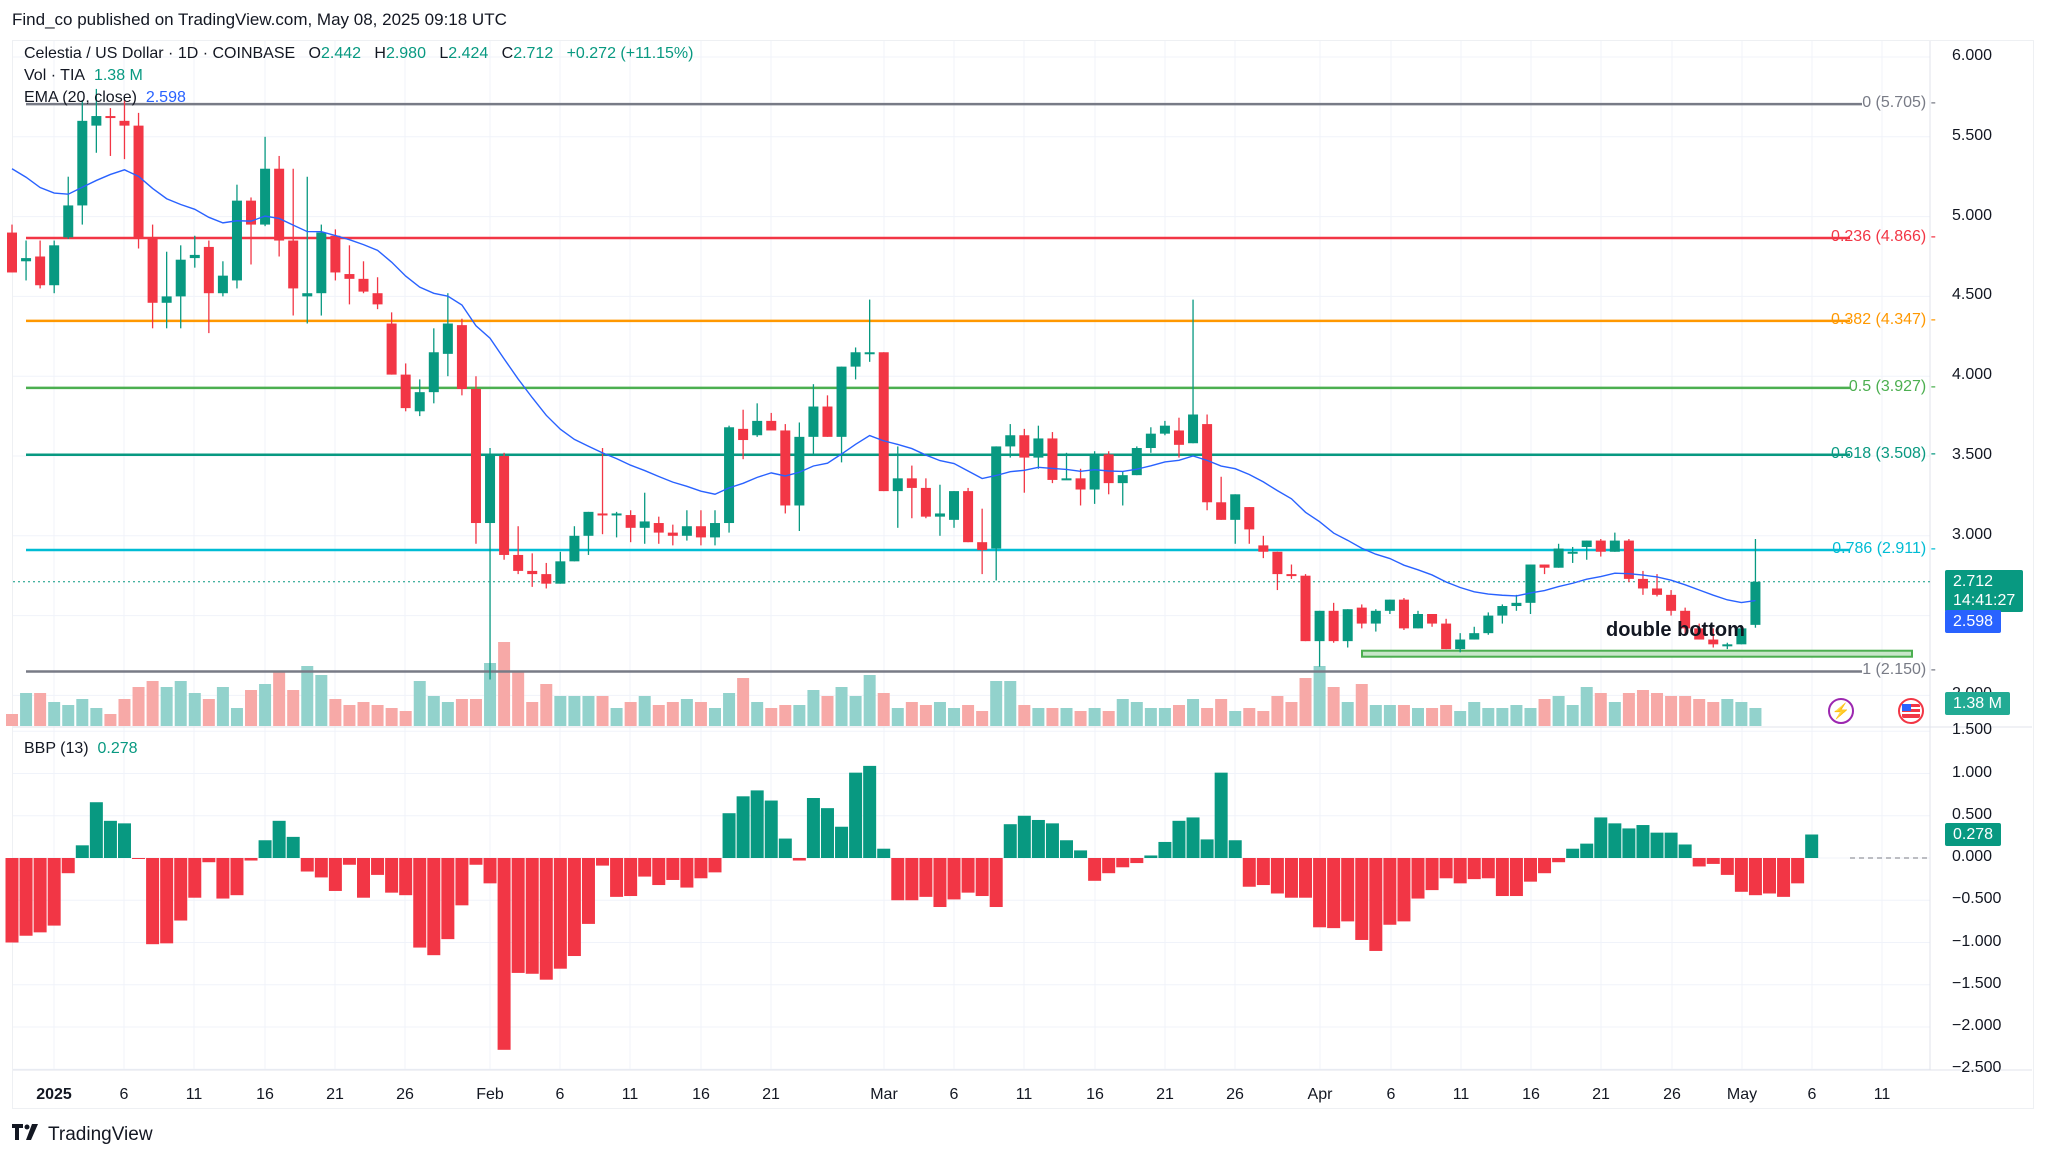 The width and height of the screenshot is (2048, 1157). Describe the element at coordinates (1977, 941) in the screenshot. I see `bbp-axis-label: −1.000` at that location.